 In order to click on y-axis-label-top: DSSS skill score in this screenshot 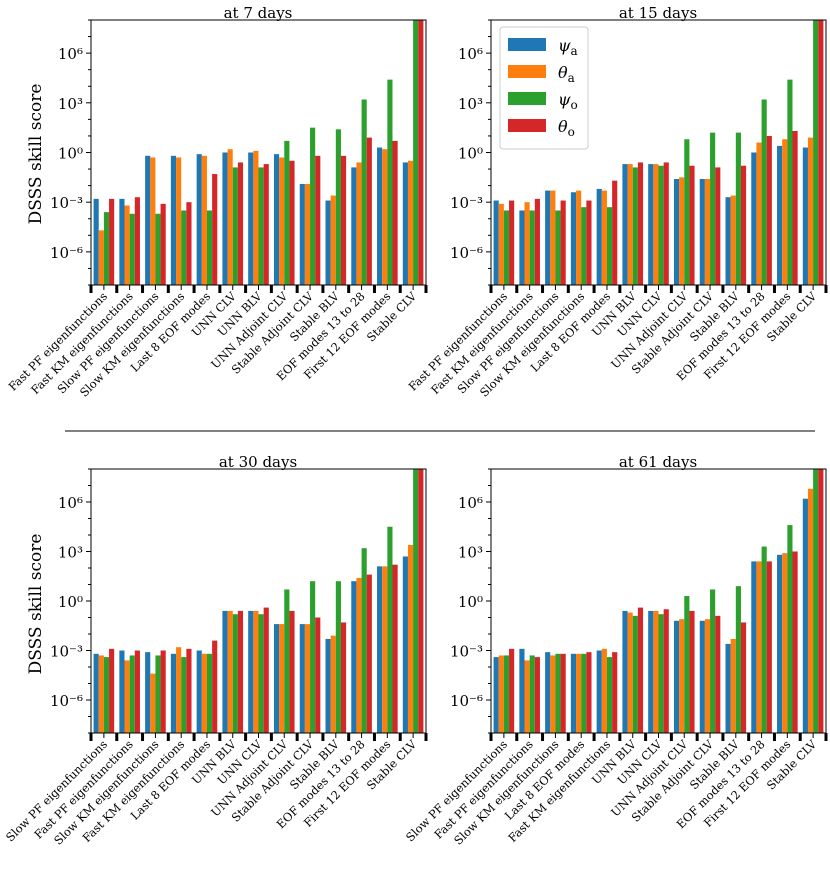, I will do `click(36, 154)`.